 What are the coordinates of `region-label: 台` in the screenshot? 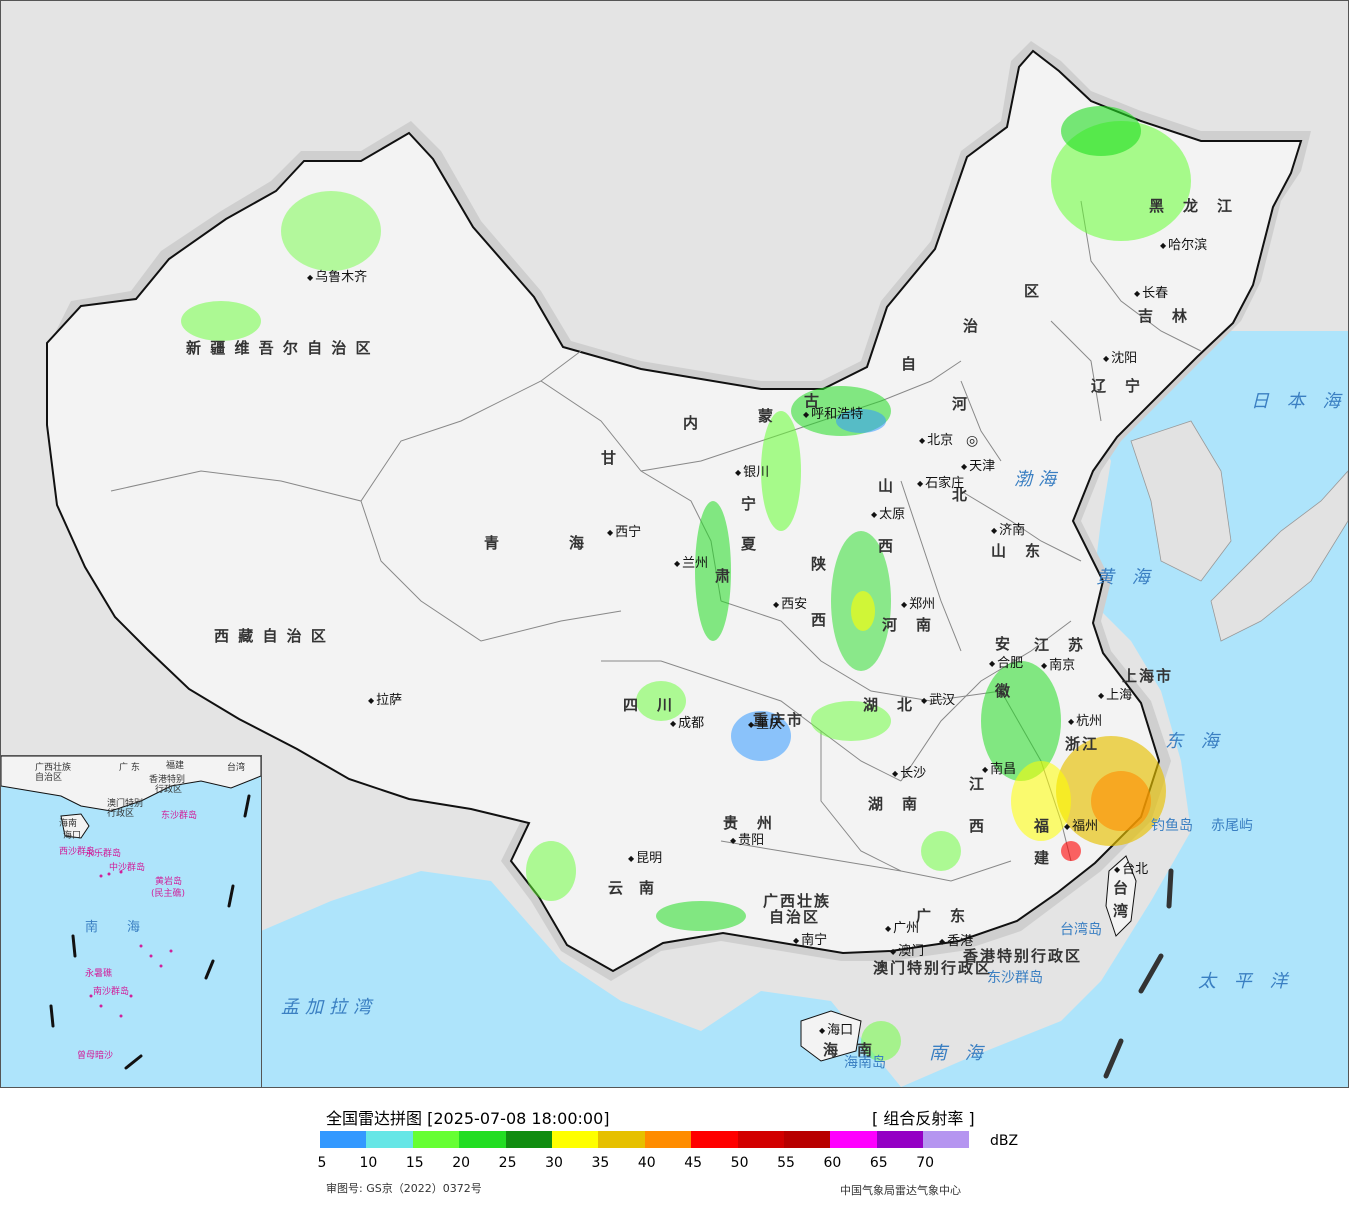 It's located at (1122, 888).